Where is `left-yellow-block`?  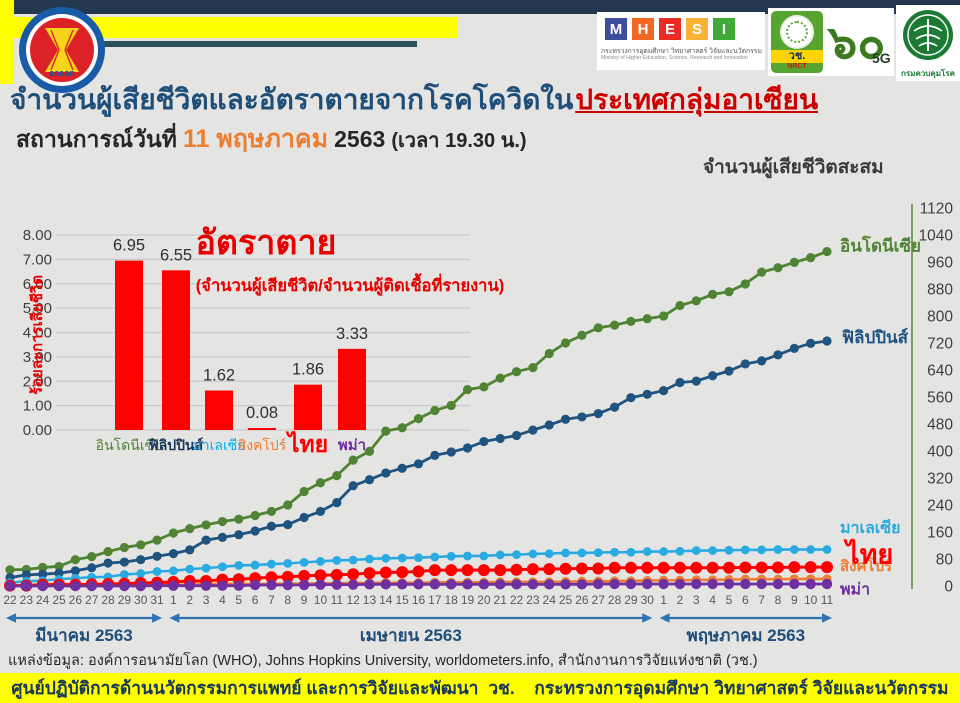
left-yellow-block is located at coordinates (7, 42).